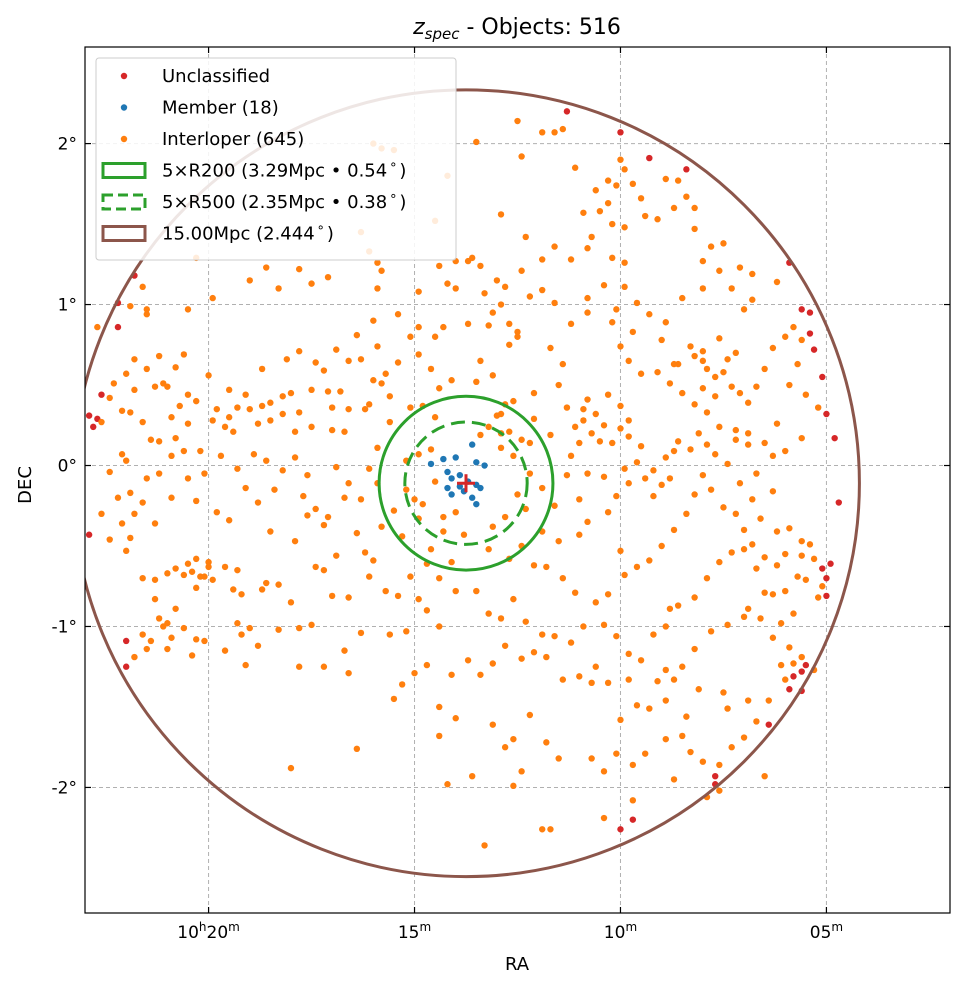  What do you see at coordinates (124, 170) in the screenshot?
I see `legend-swatch` at bounding box center [124, 170].